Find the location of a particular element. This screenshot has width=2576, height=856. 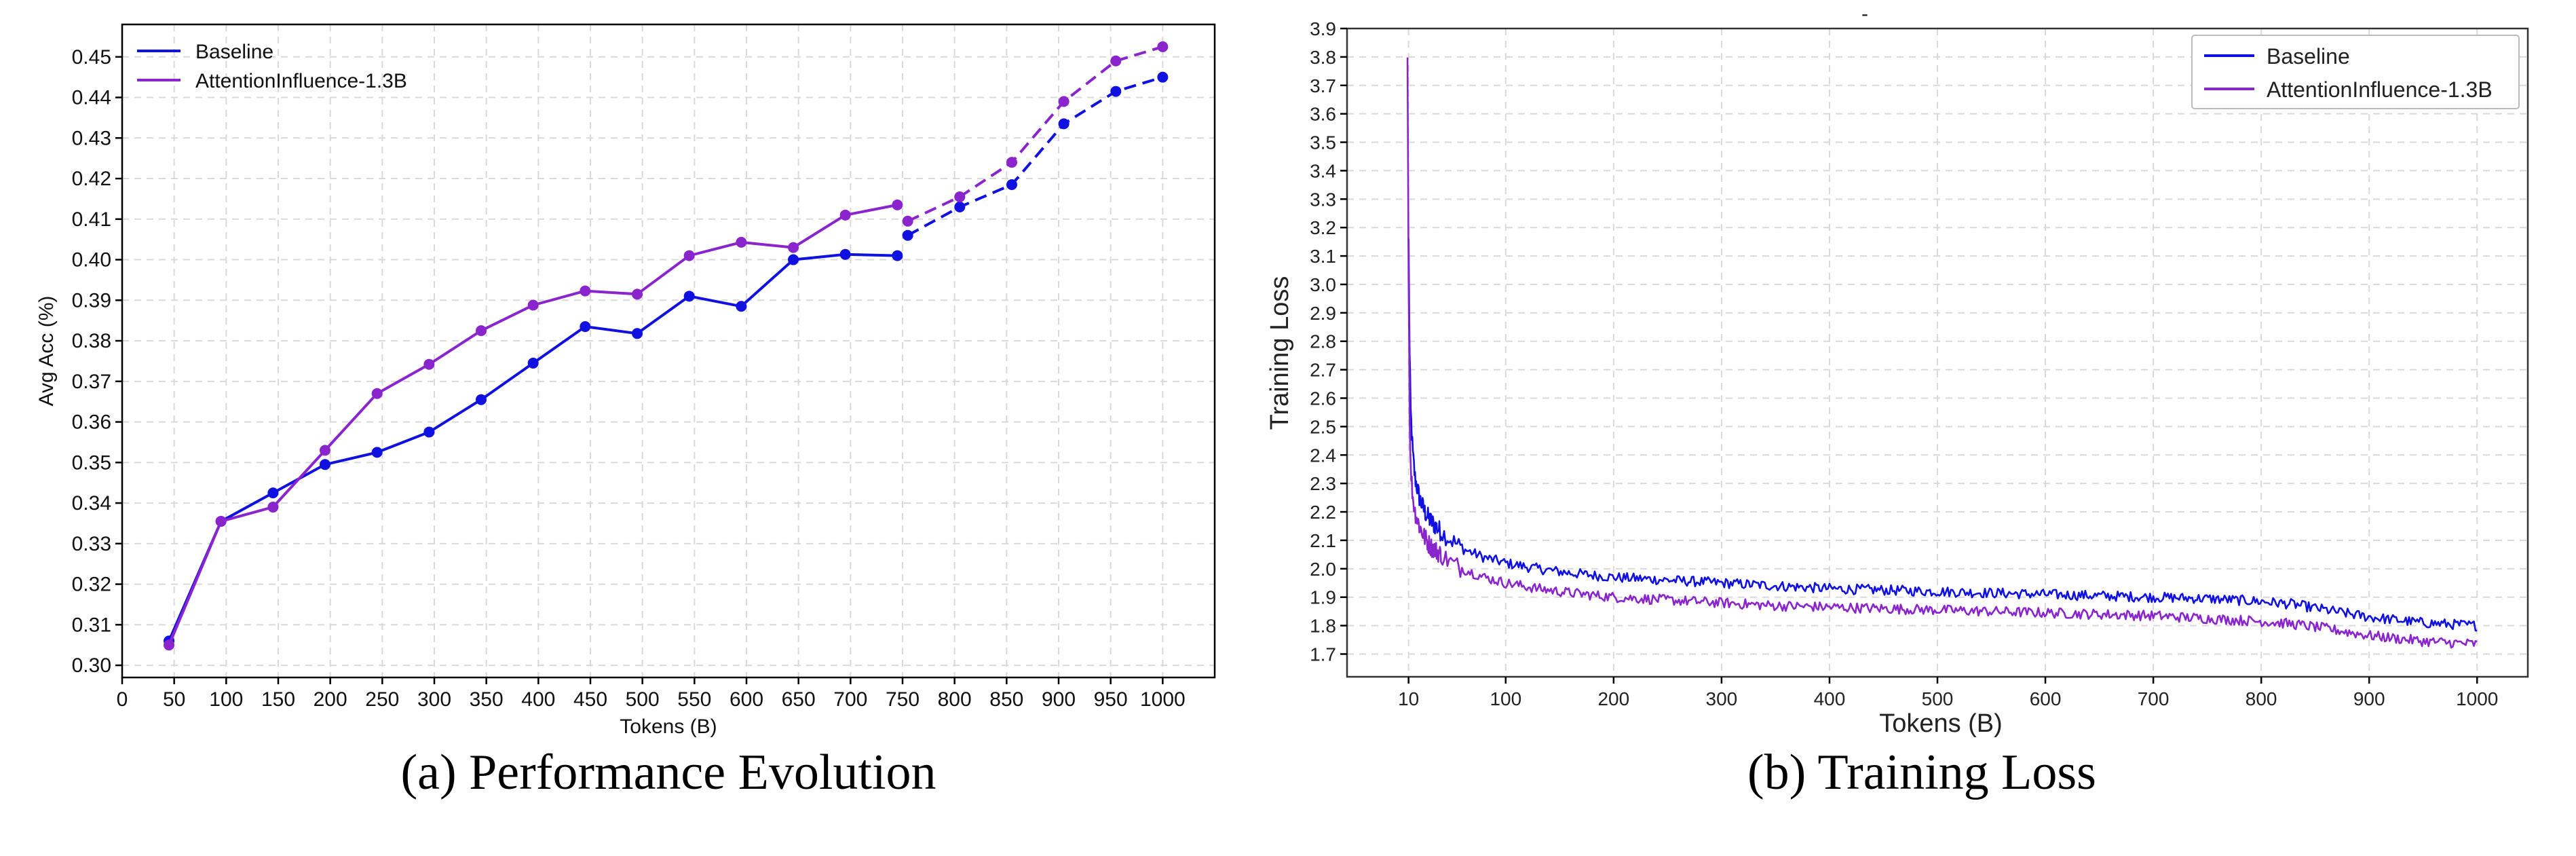

x-tick-label: 800 is located at coordinates (2261, 698).